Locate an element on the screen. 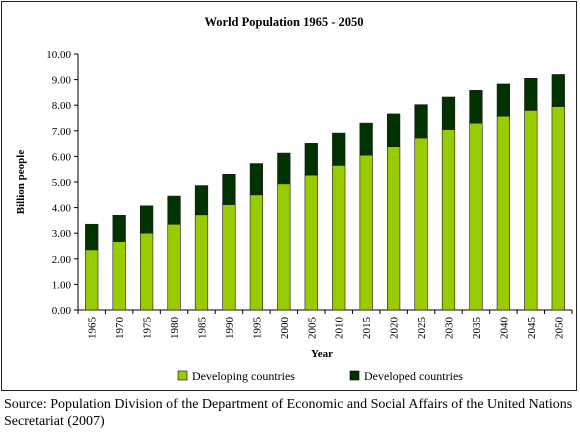  y-tick-label: 9.00 is located at coordinates (62, 81).